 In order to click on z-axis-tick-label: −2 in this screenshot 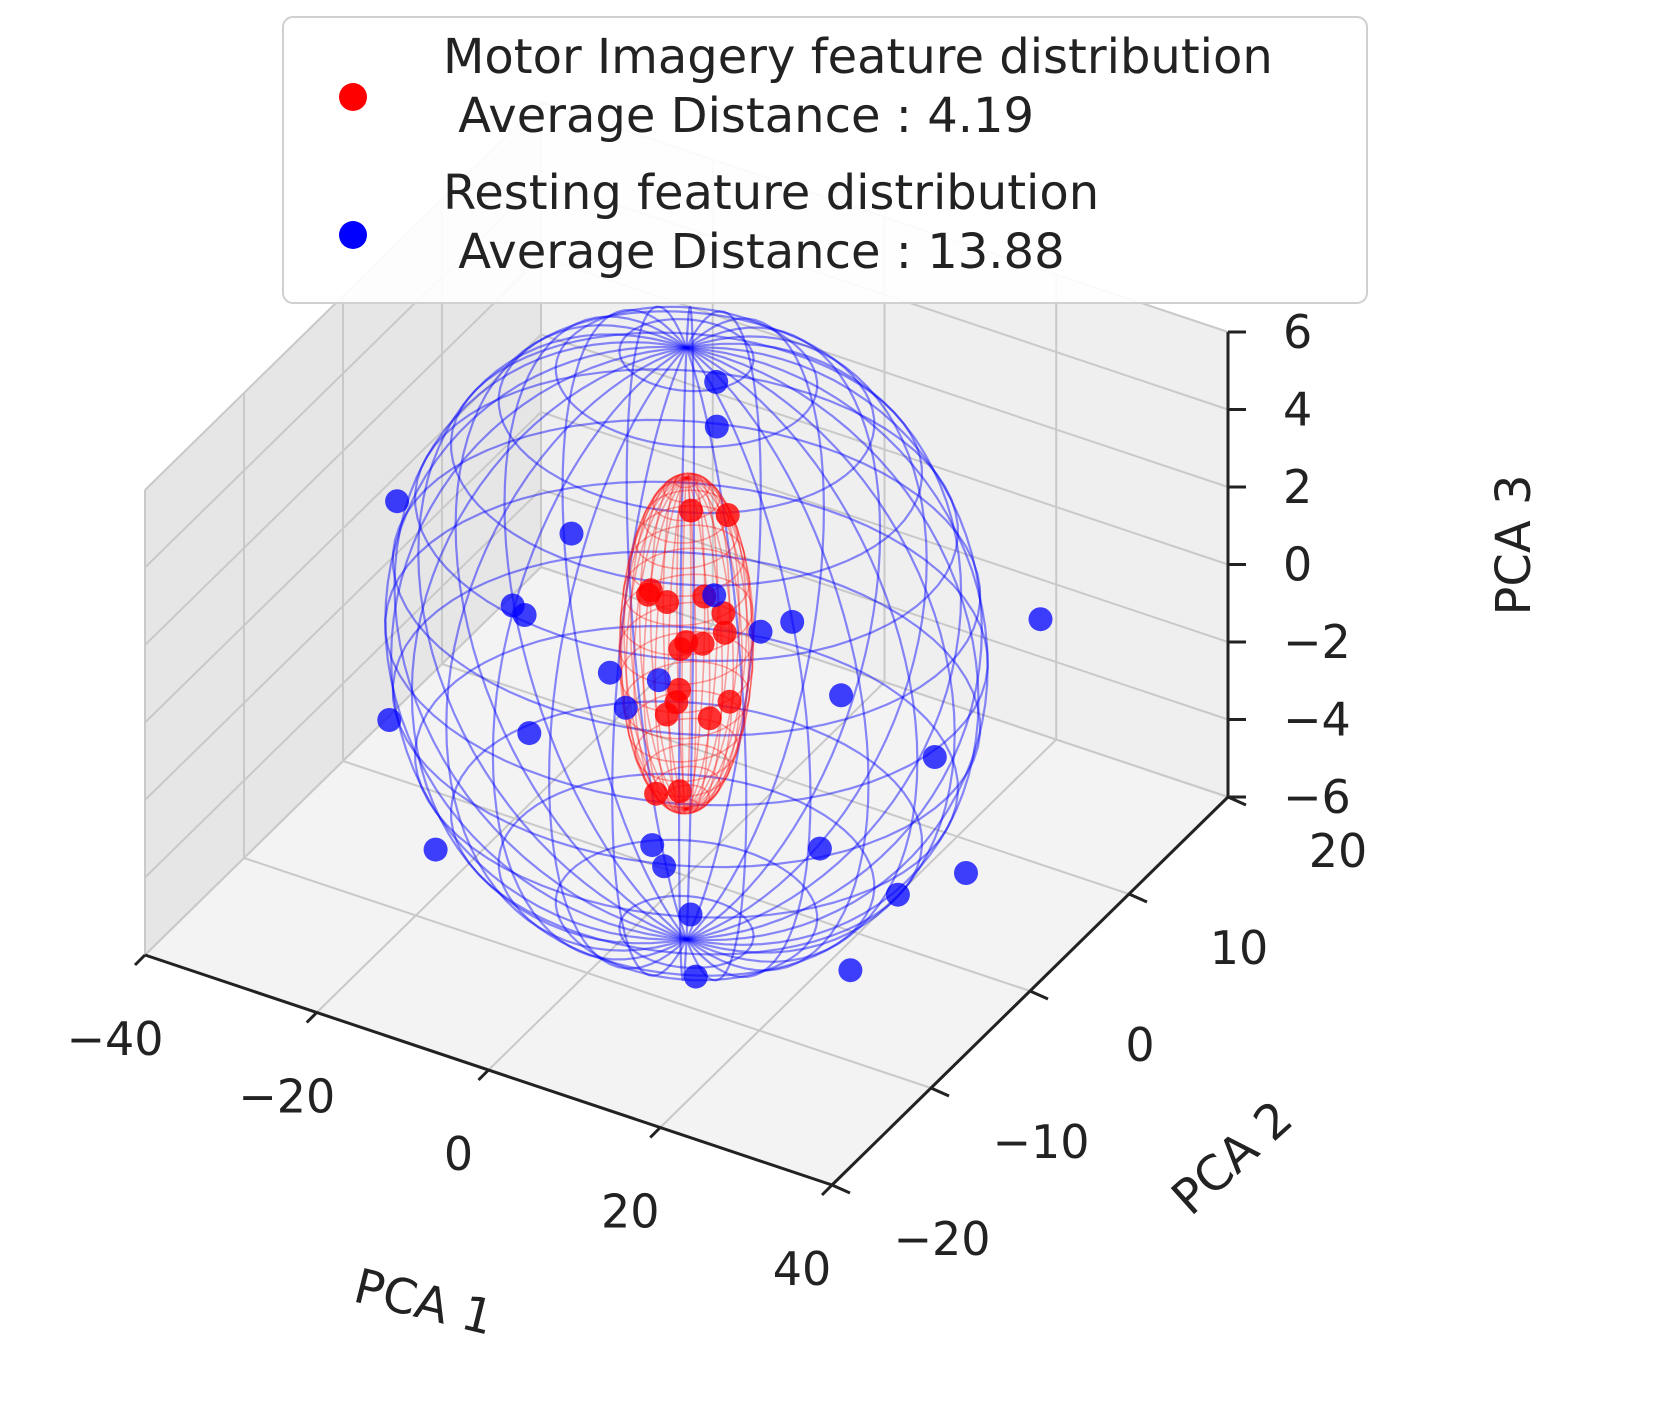, I will do `click(1317, 642)`.